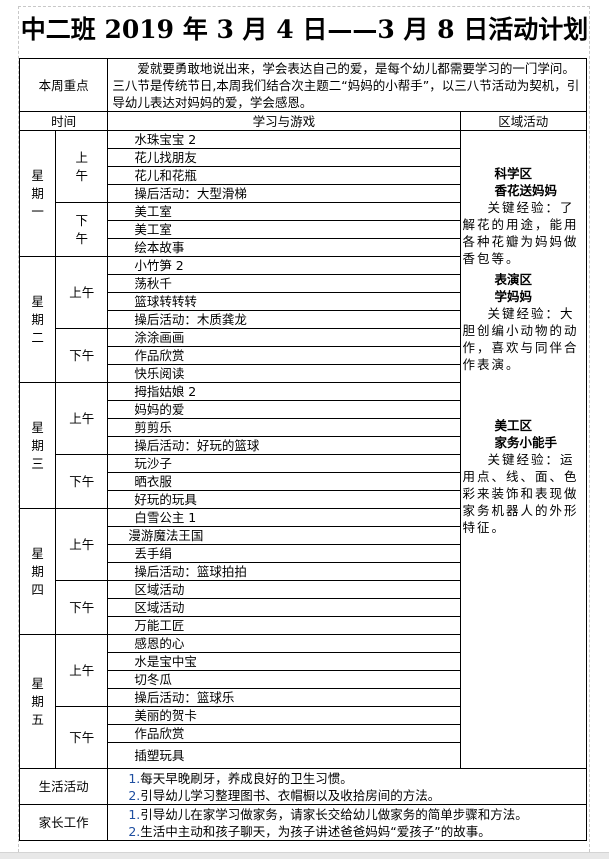  Describe the element at coordinates (513, 425) in the screenshot. I see `area-zone: 美工区` at that location.